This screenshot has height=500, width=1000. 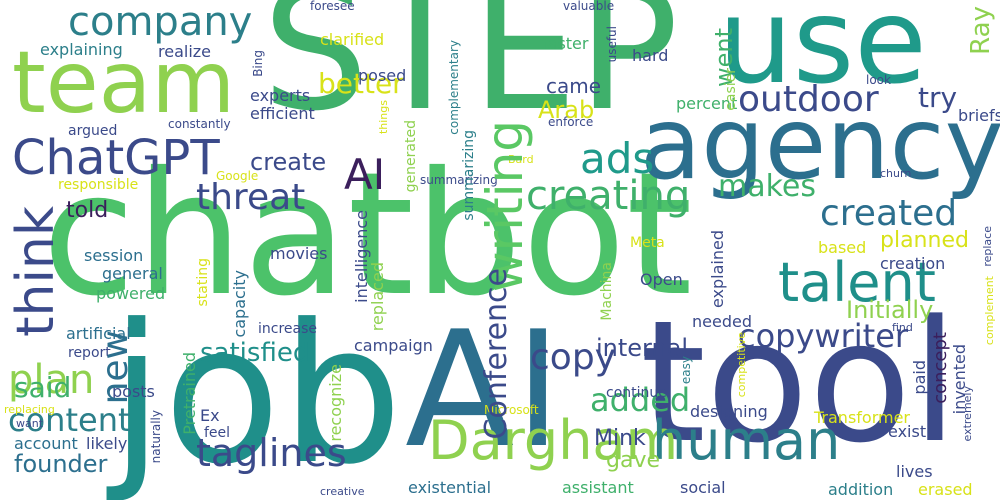 I want to click on word-creativity: competitive, so click(x=741, y=365).